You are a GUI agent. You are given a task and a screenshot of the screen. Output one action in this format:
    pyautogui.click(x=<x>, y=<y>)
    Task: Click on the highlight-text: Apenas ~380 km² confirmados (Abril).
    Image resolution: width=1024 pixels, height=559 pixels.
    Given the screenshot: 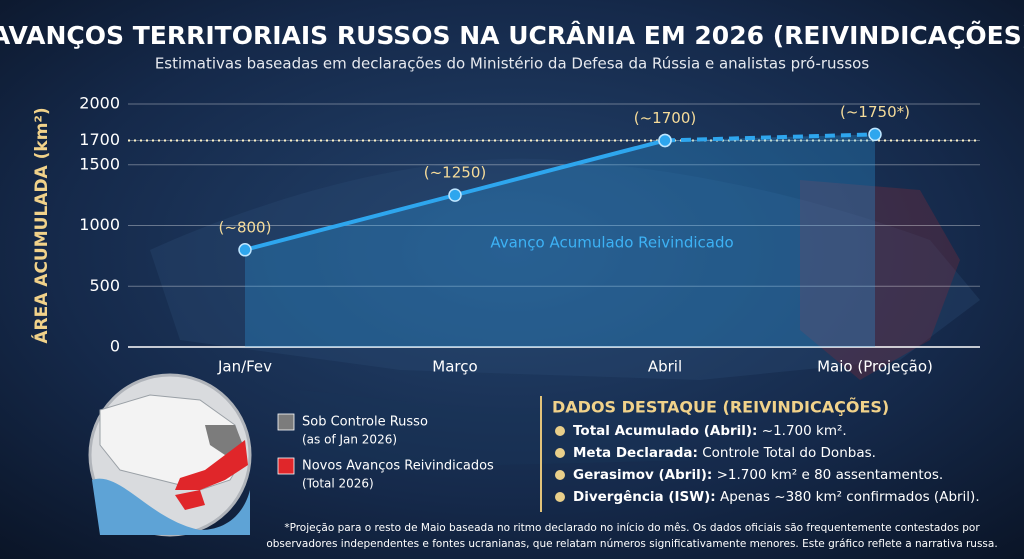 What is the action you would take?
    pyautogui.click(x=850, y=497)
    